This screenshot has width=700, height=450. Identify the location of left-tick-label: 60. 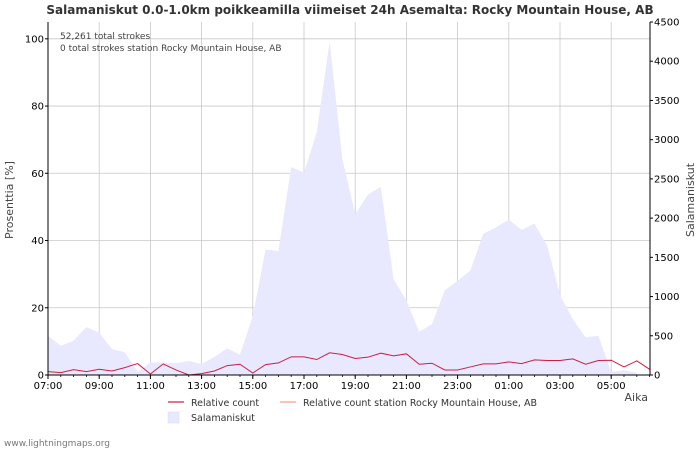
(37, 174).